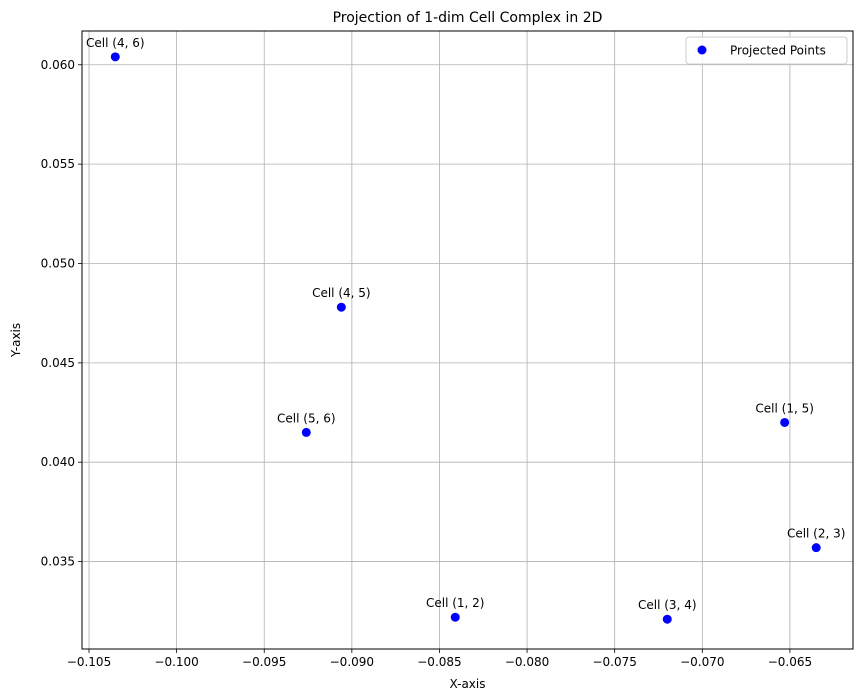 This screenshot has height=699, width=864. Describe the element at coordinates (58, 263) in the screenshot. I see `y-tick-label: 0.050` at that location.